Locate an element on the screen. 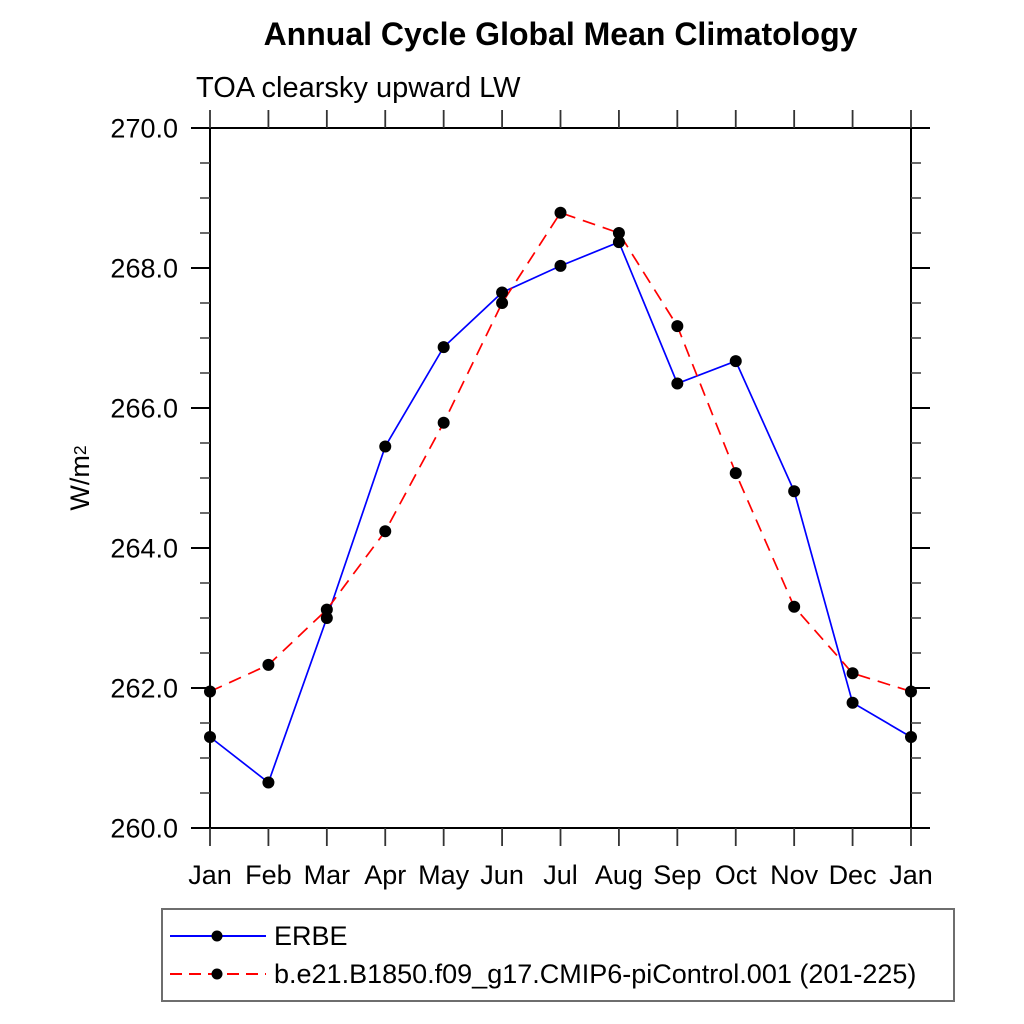  y-tick-label: 266.0 is located at coordinates (144, 408).